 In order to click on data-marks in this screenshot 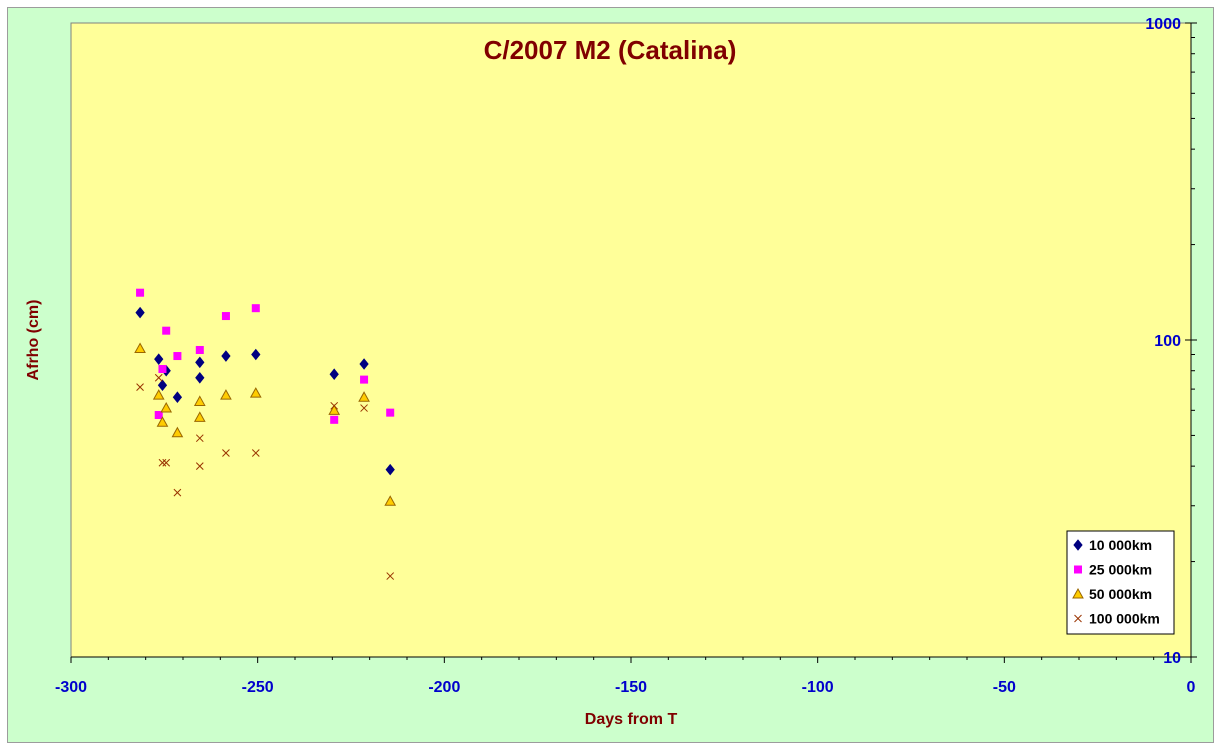, I will do `click(265, 434)`.